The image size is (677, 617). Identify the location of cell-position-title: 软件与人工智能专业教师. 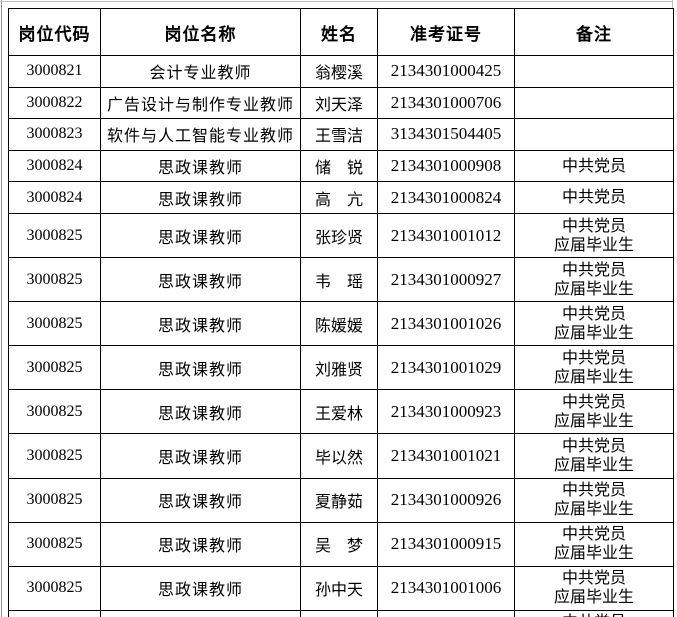
(200, 134).